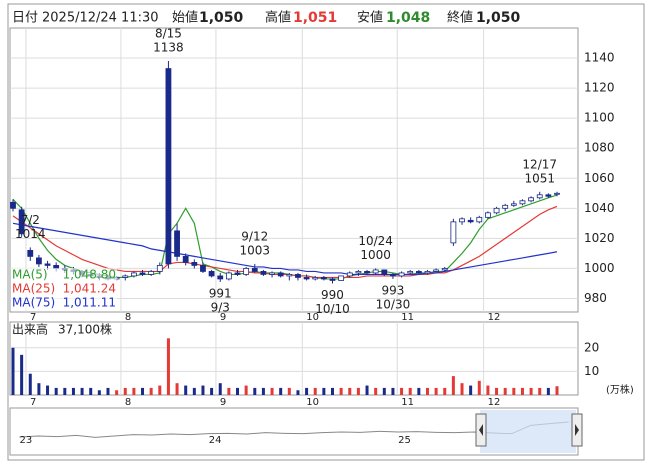  I want to click on header-label: 始値, so click(185, 18).